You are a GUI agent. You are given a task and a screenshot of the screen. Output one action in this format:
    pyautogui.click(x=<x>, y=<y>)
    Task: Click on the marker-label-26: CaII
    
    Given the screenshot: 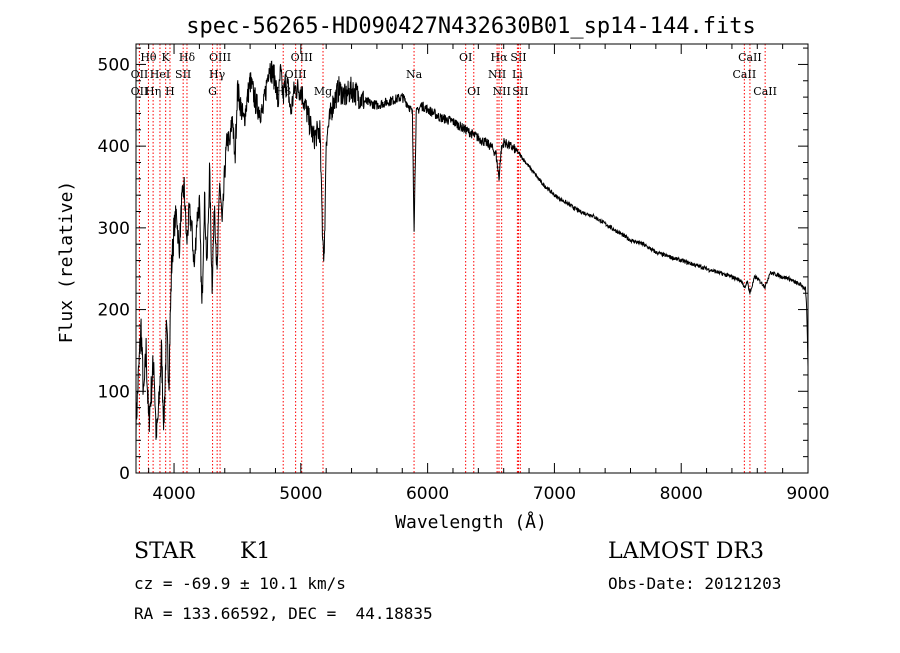 What is the action you would take?
    pyautogui.click(x=745, y=74)
    